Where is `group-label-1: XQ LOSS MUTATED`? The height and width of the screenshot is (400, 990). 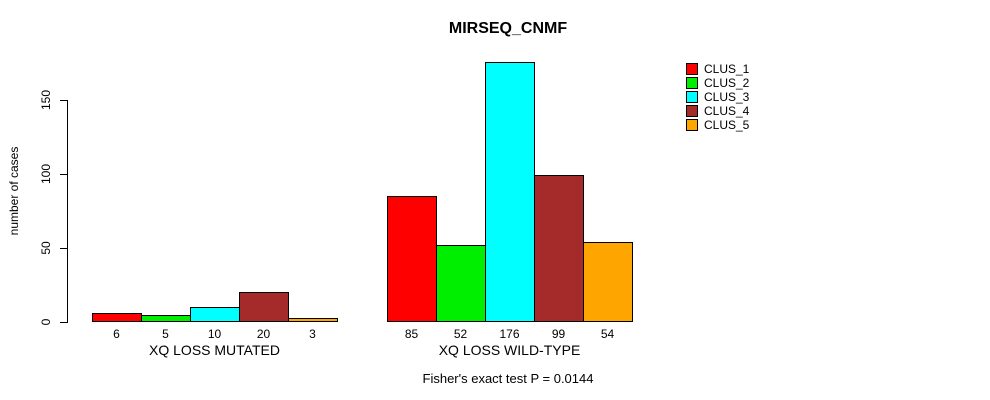
group-label-1: XQ LOSS MUTATED is located at coordinates (214, 350).